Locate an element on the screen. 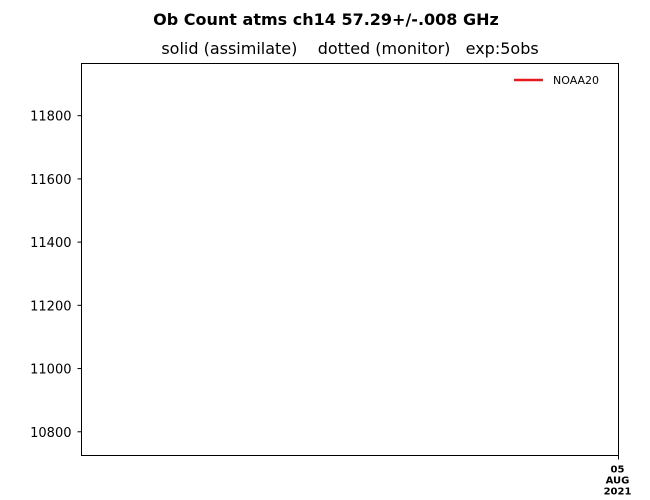 This screenshot has height=500, width=650. x-tick-label: 05 is located at coordinates (618, 470).